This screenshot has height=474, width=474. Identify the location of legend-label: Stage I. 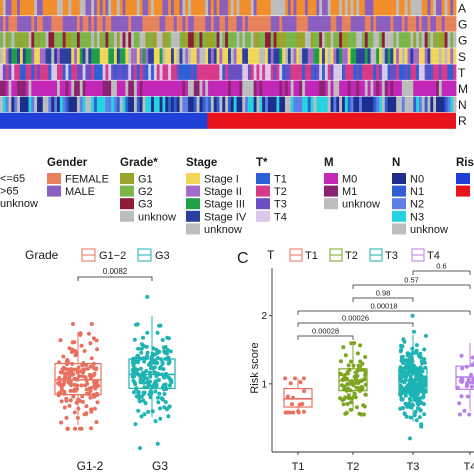
(221, 180).